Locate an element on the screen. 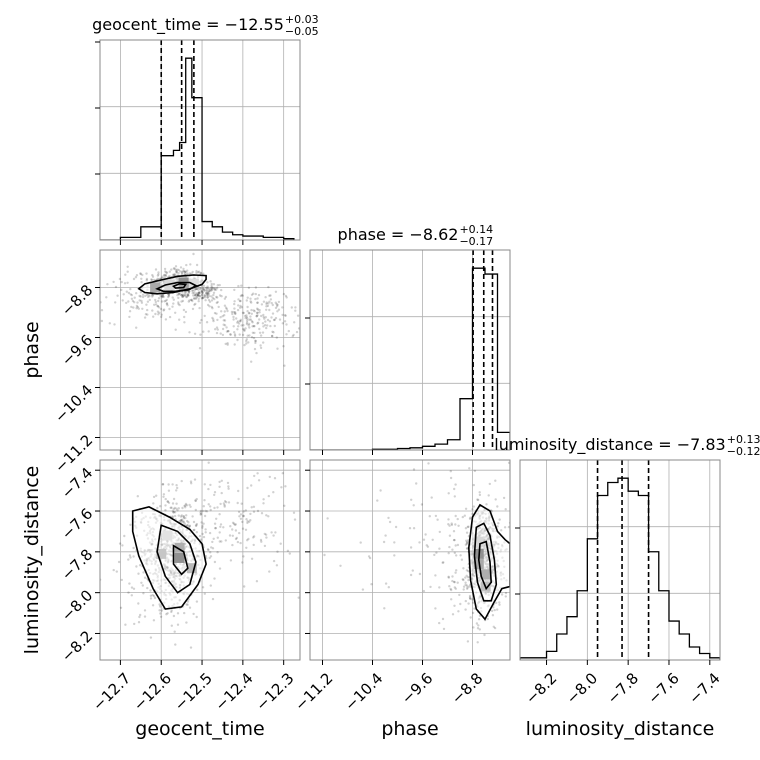 The image size is (760, 760). title-median: −8.62 is located at coordinates (433, 234).